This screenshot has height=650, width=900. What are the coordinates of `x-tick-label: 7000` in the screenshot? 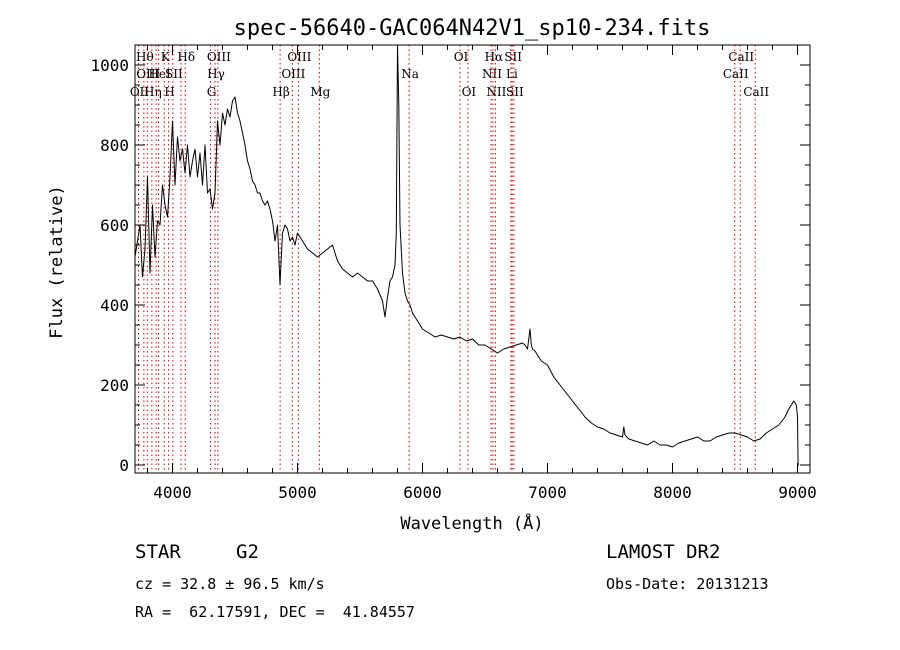 It's located at (547, 492).